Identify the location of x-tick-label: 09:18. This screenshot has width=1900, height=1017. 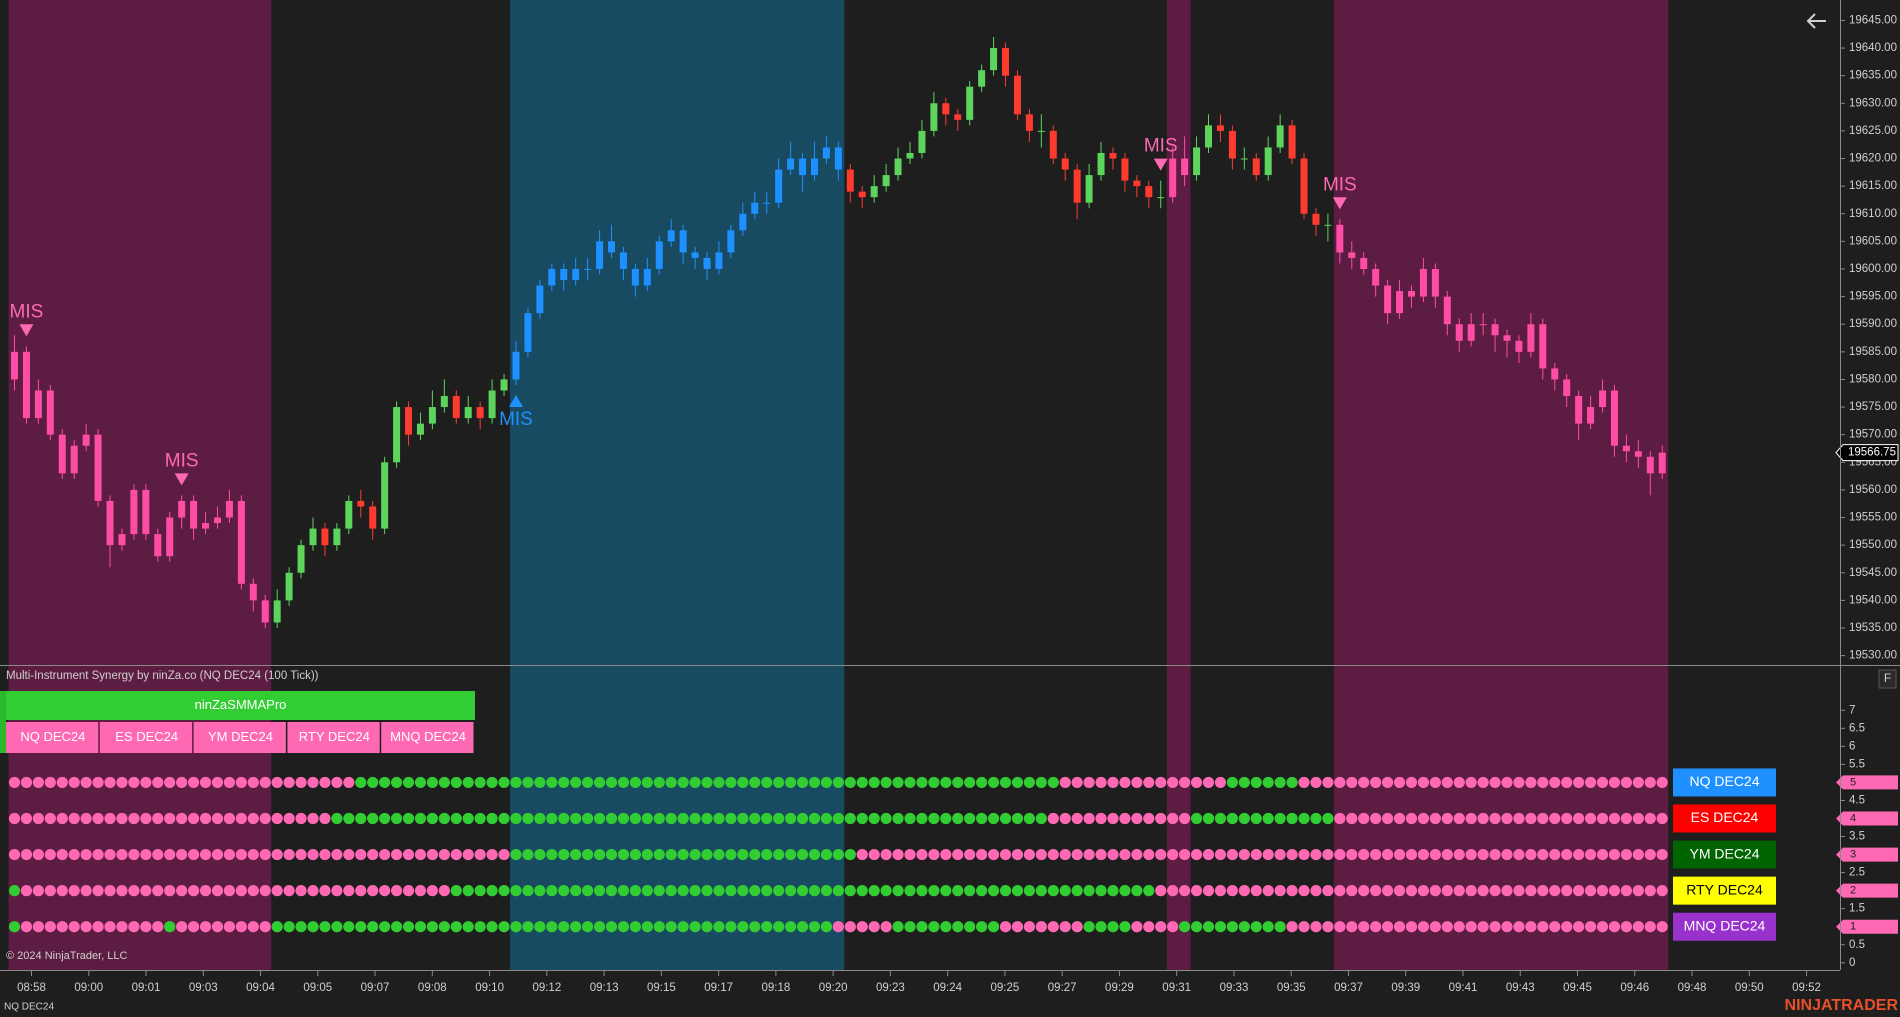
(775, 988).